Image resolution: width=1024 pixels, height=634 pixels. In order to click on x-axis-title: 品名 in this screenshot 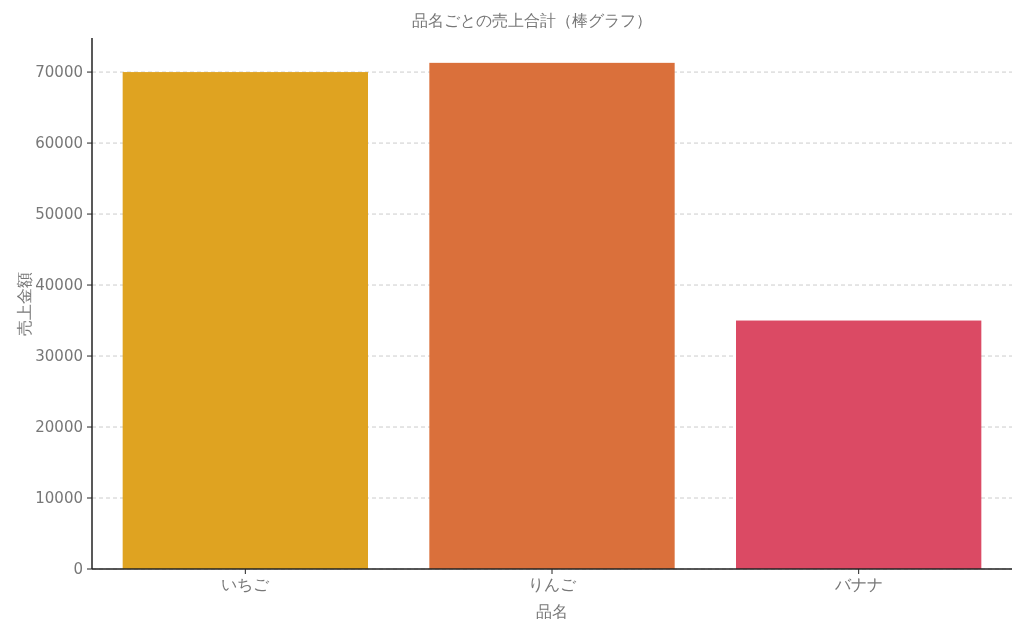, I will do `click(552, 611)`.